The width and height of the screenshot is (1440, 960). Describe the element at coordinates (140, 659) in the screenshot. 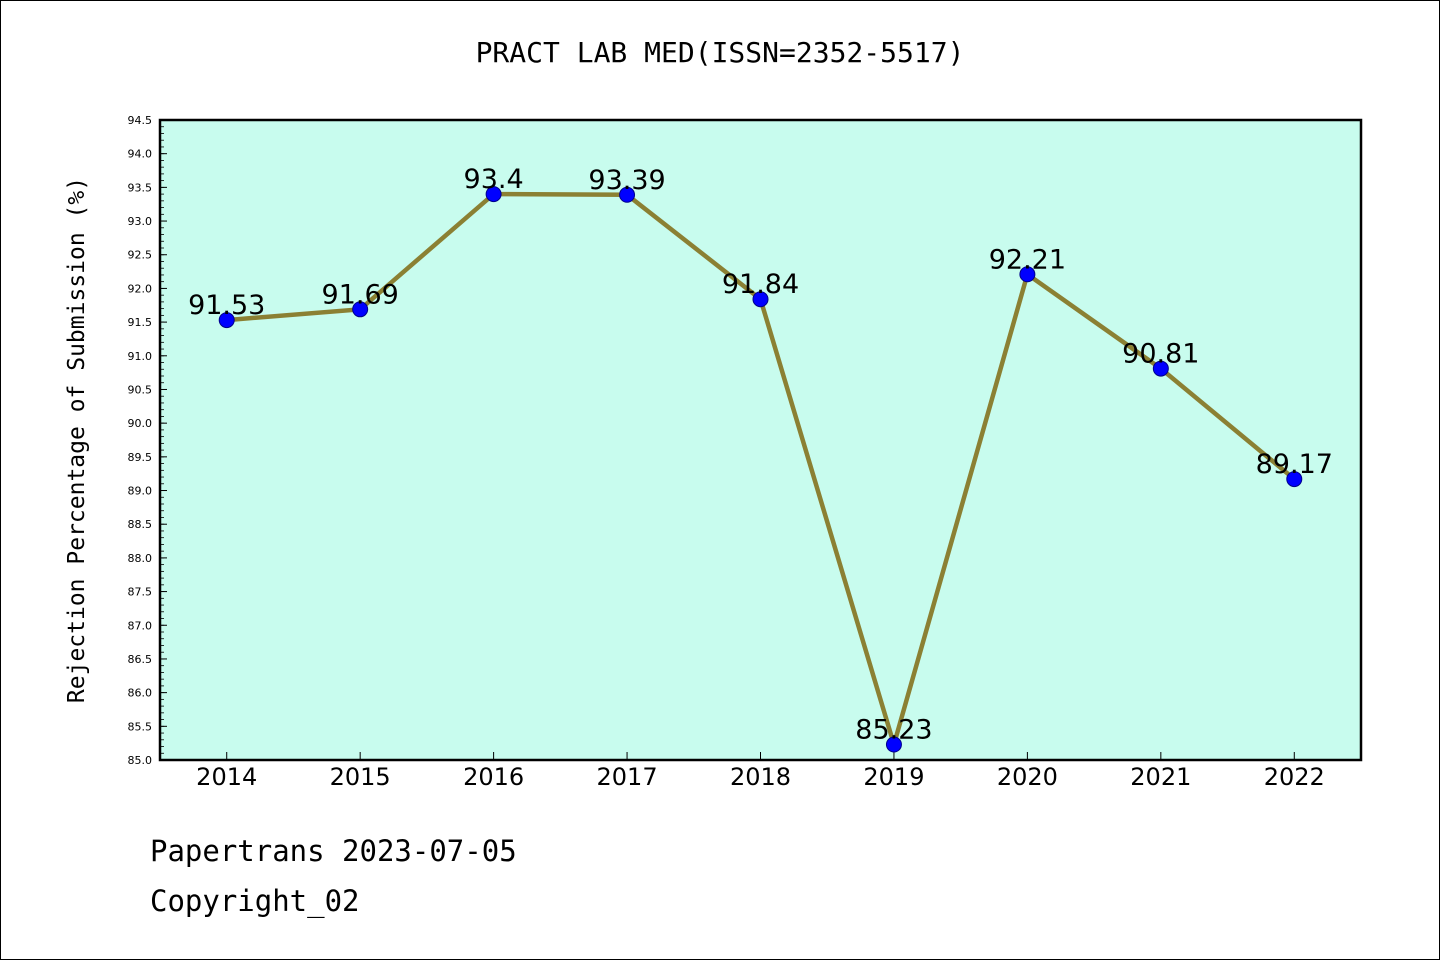

I see `y-tick-label: 86.5` at that location.